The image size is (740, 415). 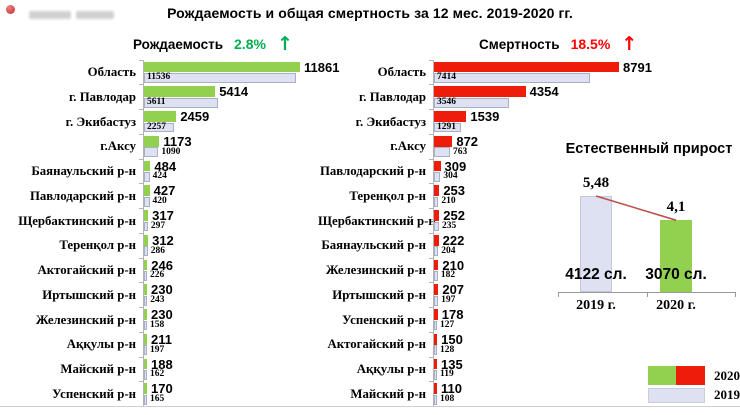 What do you see at coordinates (447, 399) in the screenshot?
I see `value-2019: 108` at bounding box center [447, 399].